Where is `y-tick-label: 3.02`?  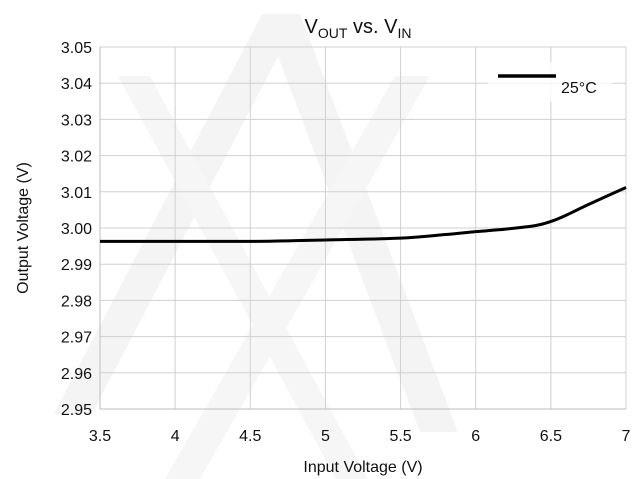 y-tick-label: 3.02 is located at coordinates (76, 157).